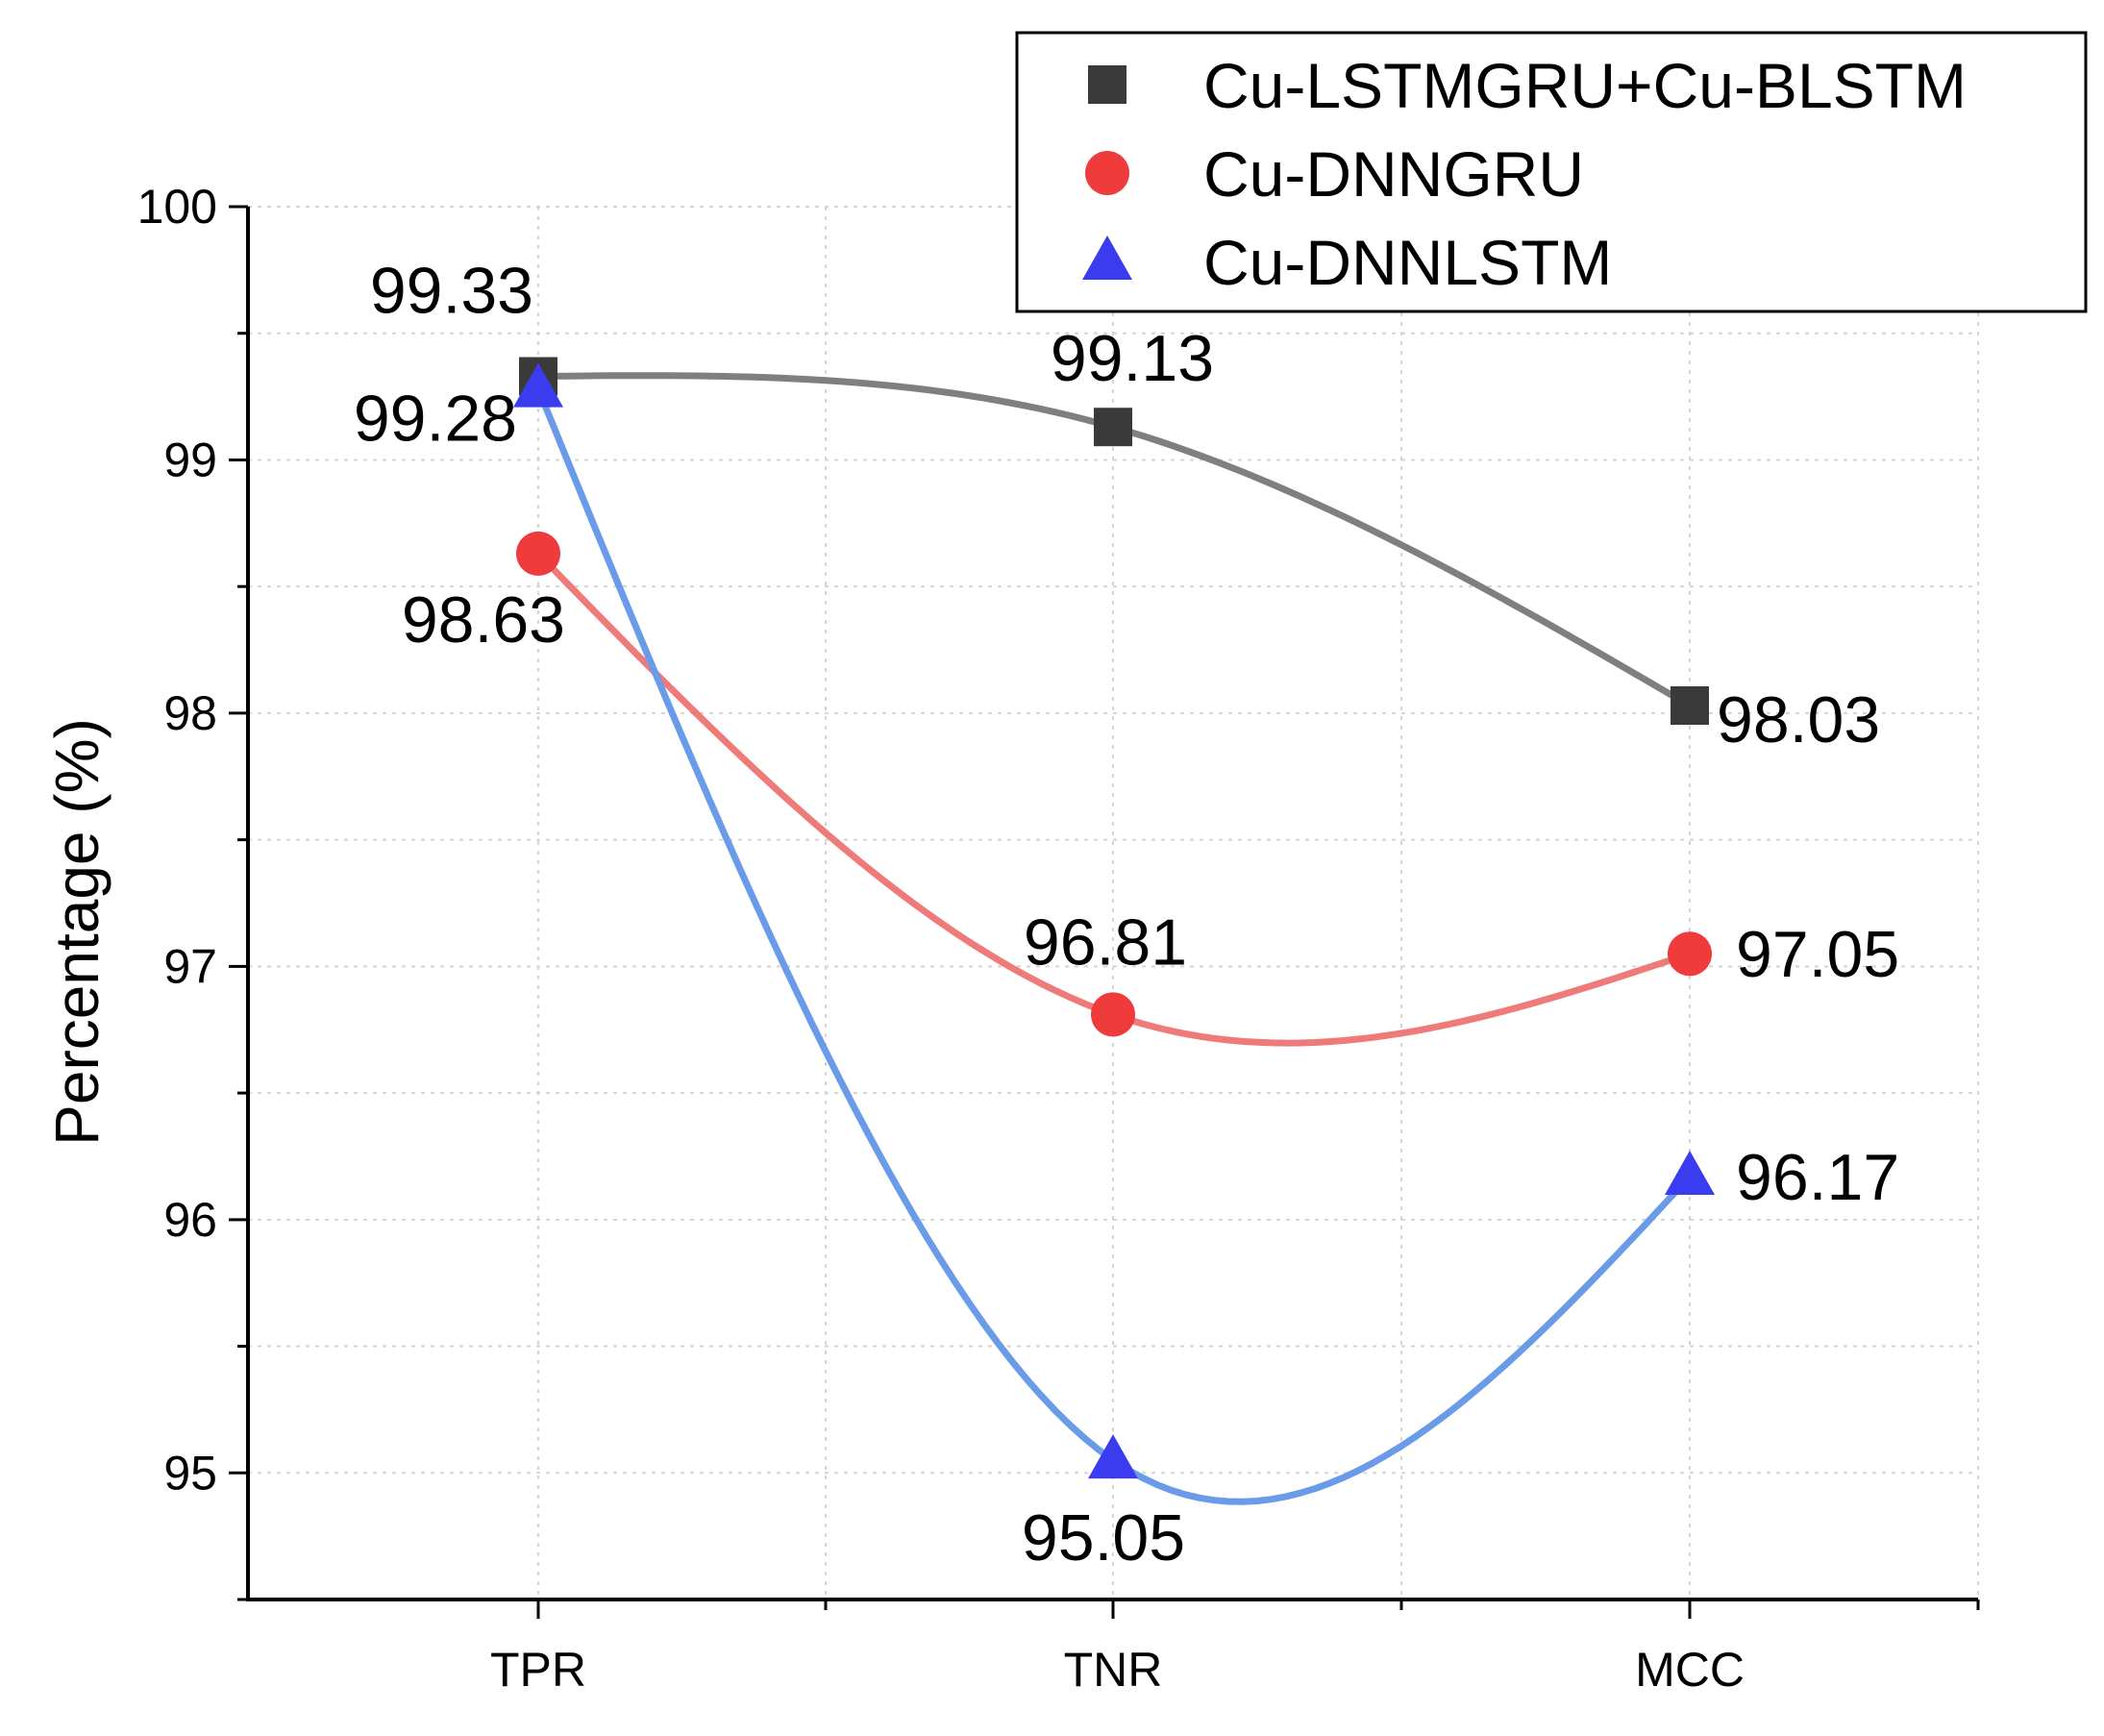  I want to click on data-label: 98.03, so click(1798, 719).